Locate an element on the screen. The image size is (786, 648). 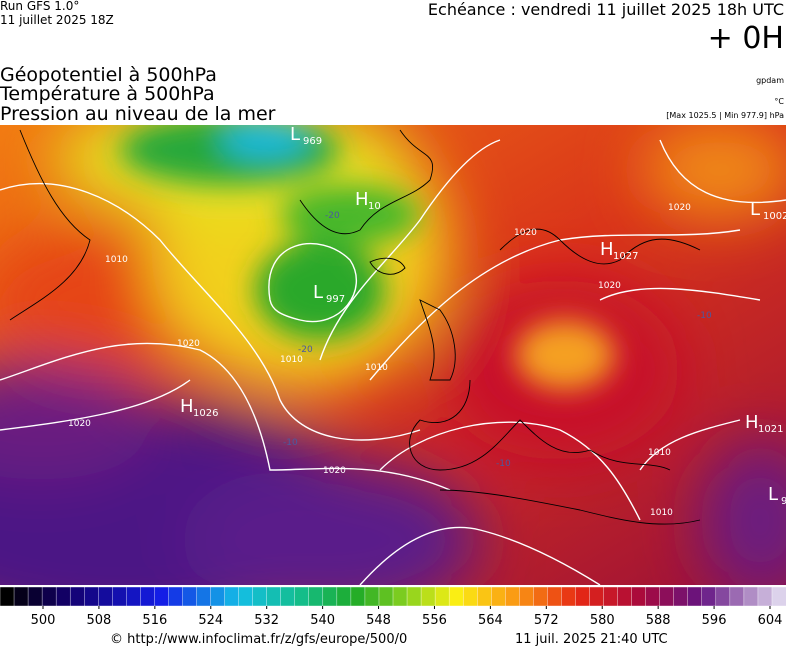
colorbar-tick-label: 500 is located at coordinates (43, 620).